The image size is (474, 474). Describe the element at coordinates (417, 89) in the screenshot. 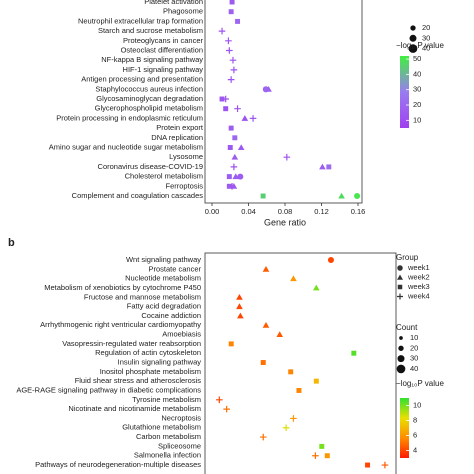

I see `colorbar-tick-label: 30` at that location.